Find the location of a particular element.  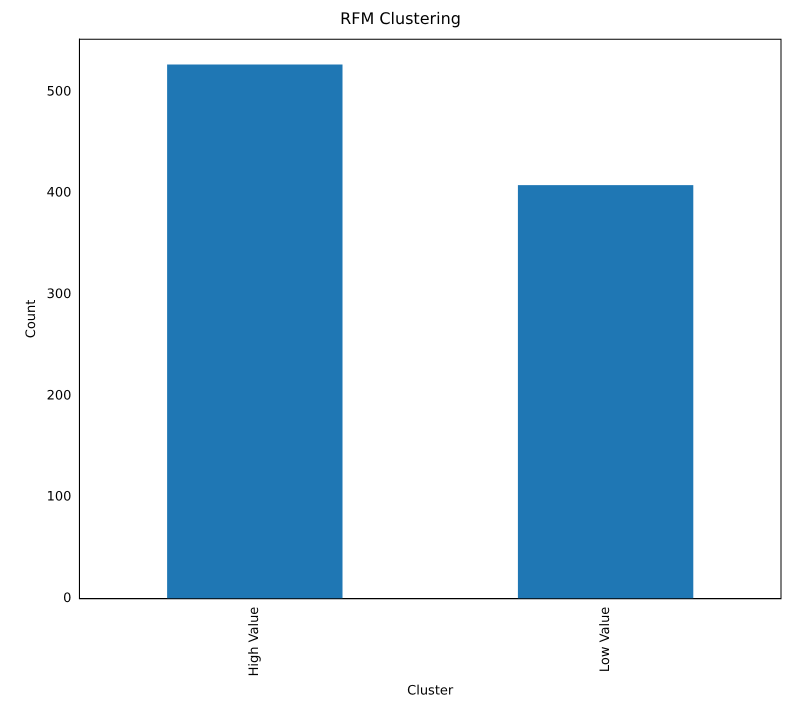

y-axis-title: Count is located at coordinates (32, 319).